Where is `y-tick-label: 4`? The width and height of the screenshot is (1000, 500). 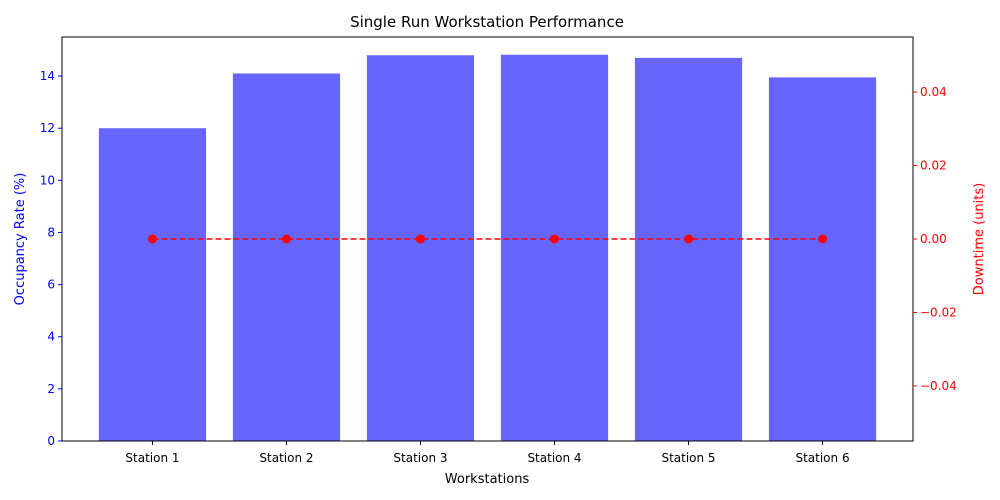 y-tick-label: 4 is located at coordinates (51, 337).